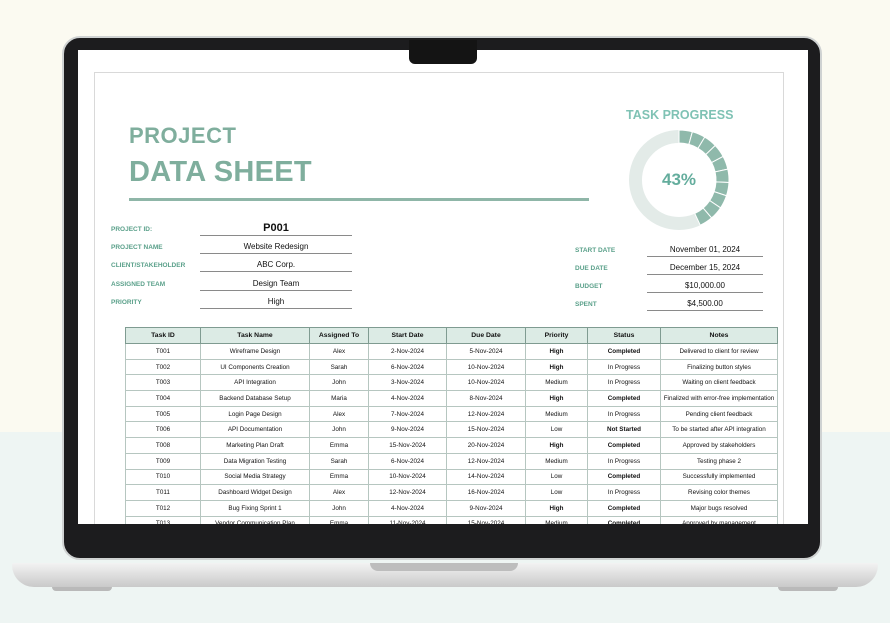  Describe the element at coordinates (407, 477) in the screenshot. I see `start-date-cell: 10-Nov-2024` at that location.